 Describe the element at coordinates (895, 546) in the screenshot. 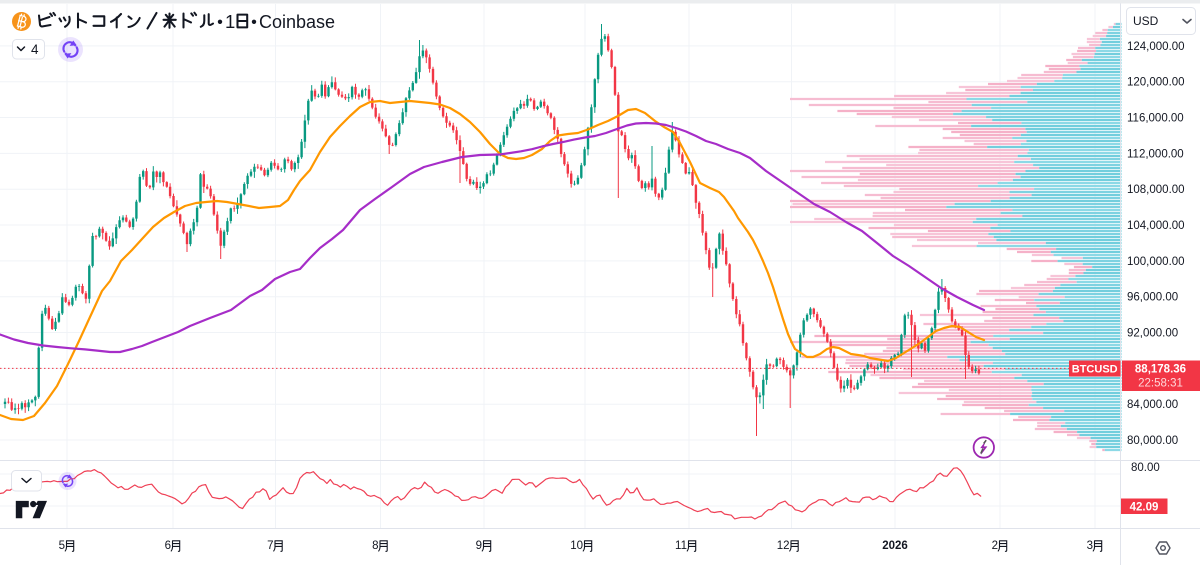

I see `svg-text: 2026` at that location.